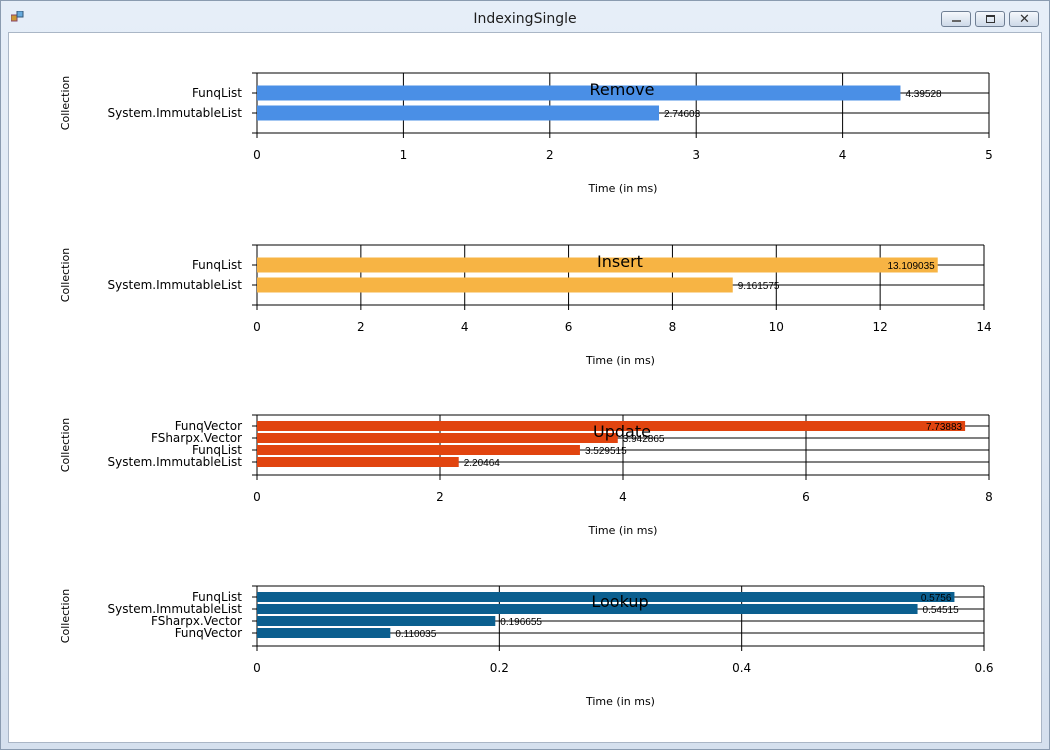 Image resolution: width=1050 pixels, height=750 pixels. What do you see at coordinates (482, 463) in the screenshot?
I see `data-label: 2.20464` at bounding box center [482, 463].